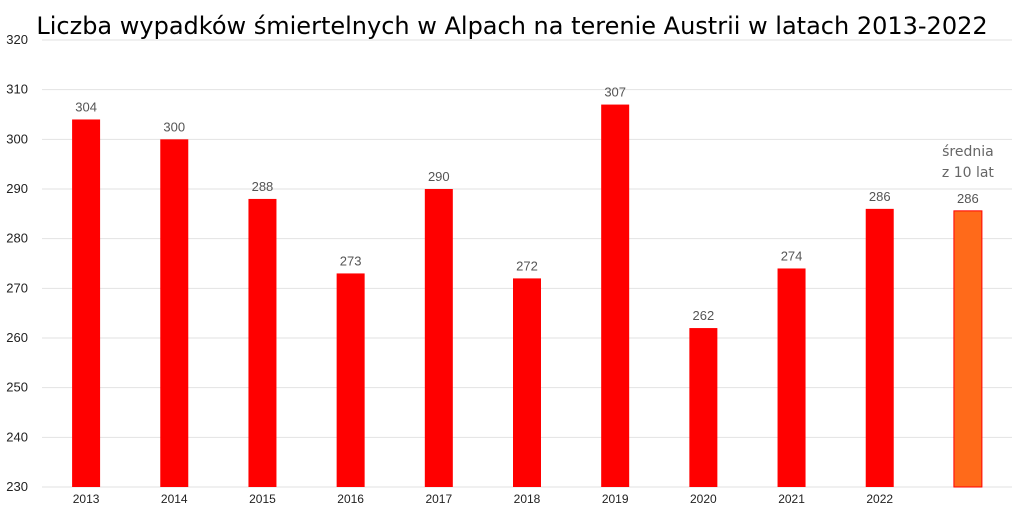 The height and width of the screenshot is (512, 1024). I want to click on data-label: 307, so click(615, 92).